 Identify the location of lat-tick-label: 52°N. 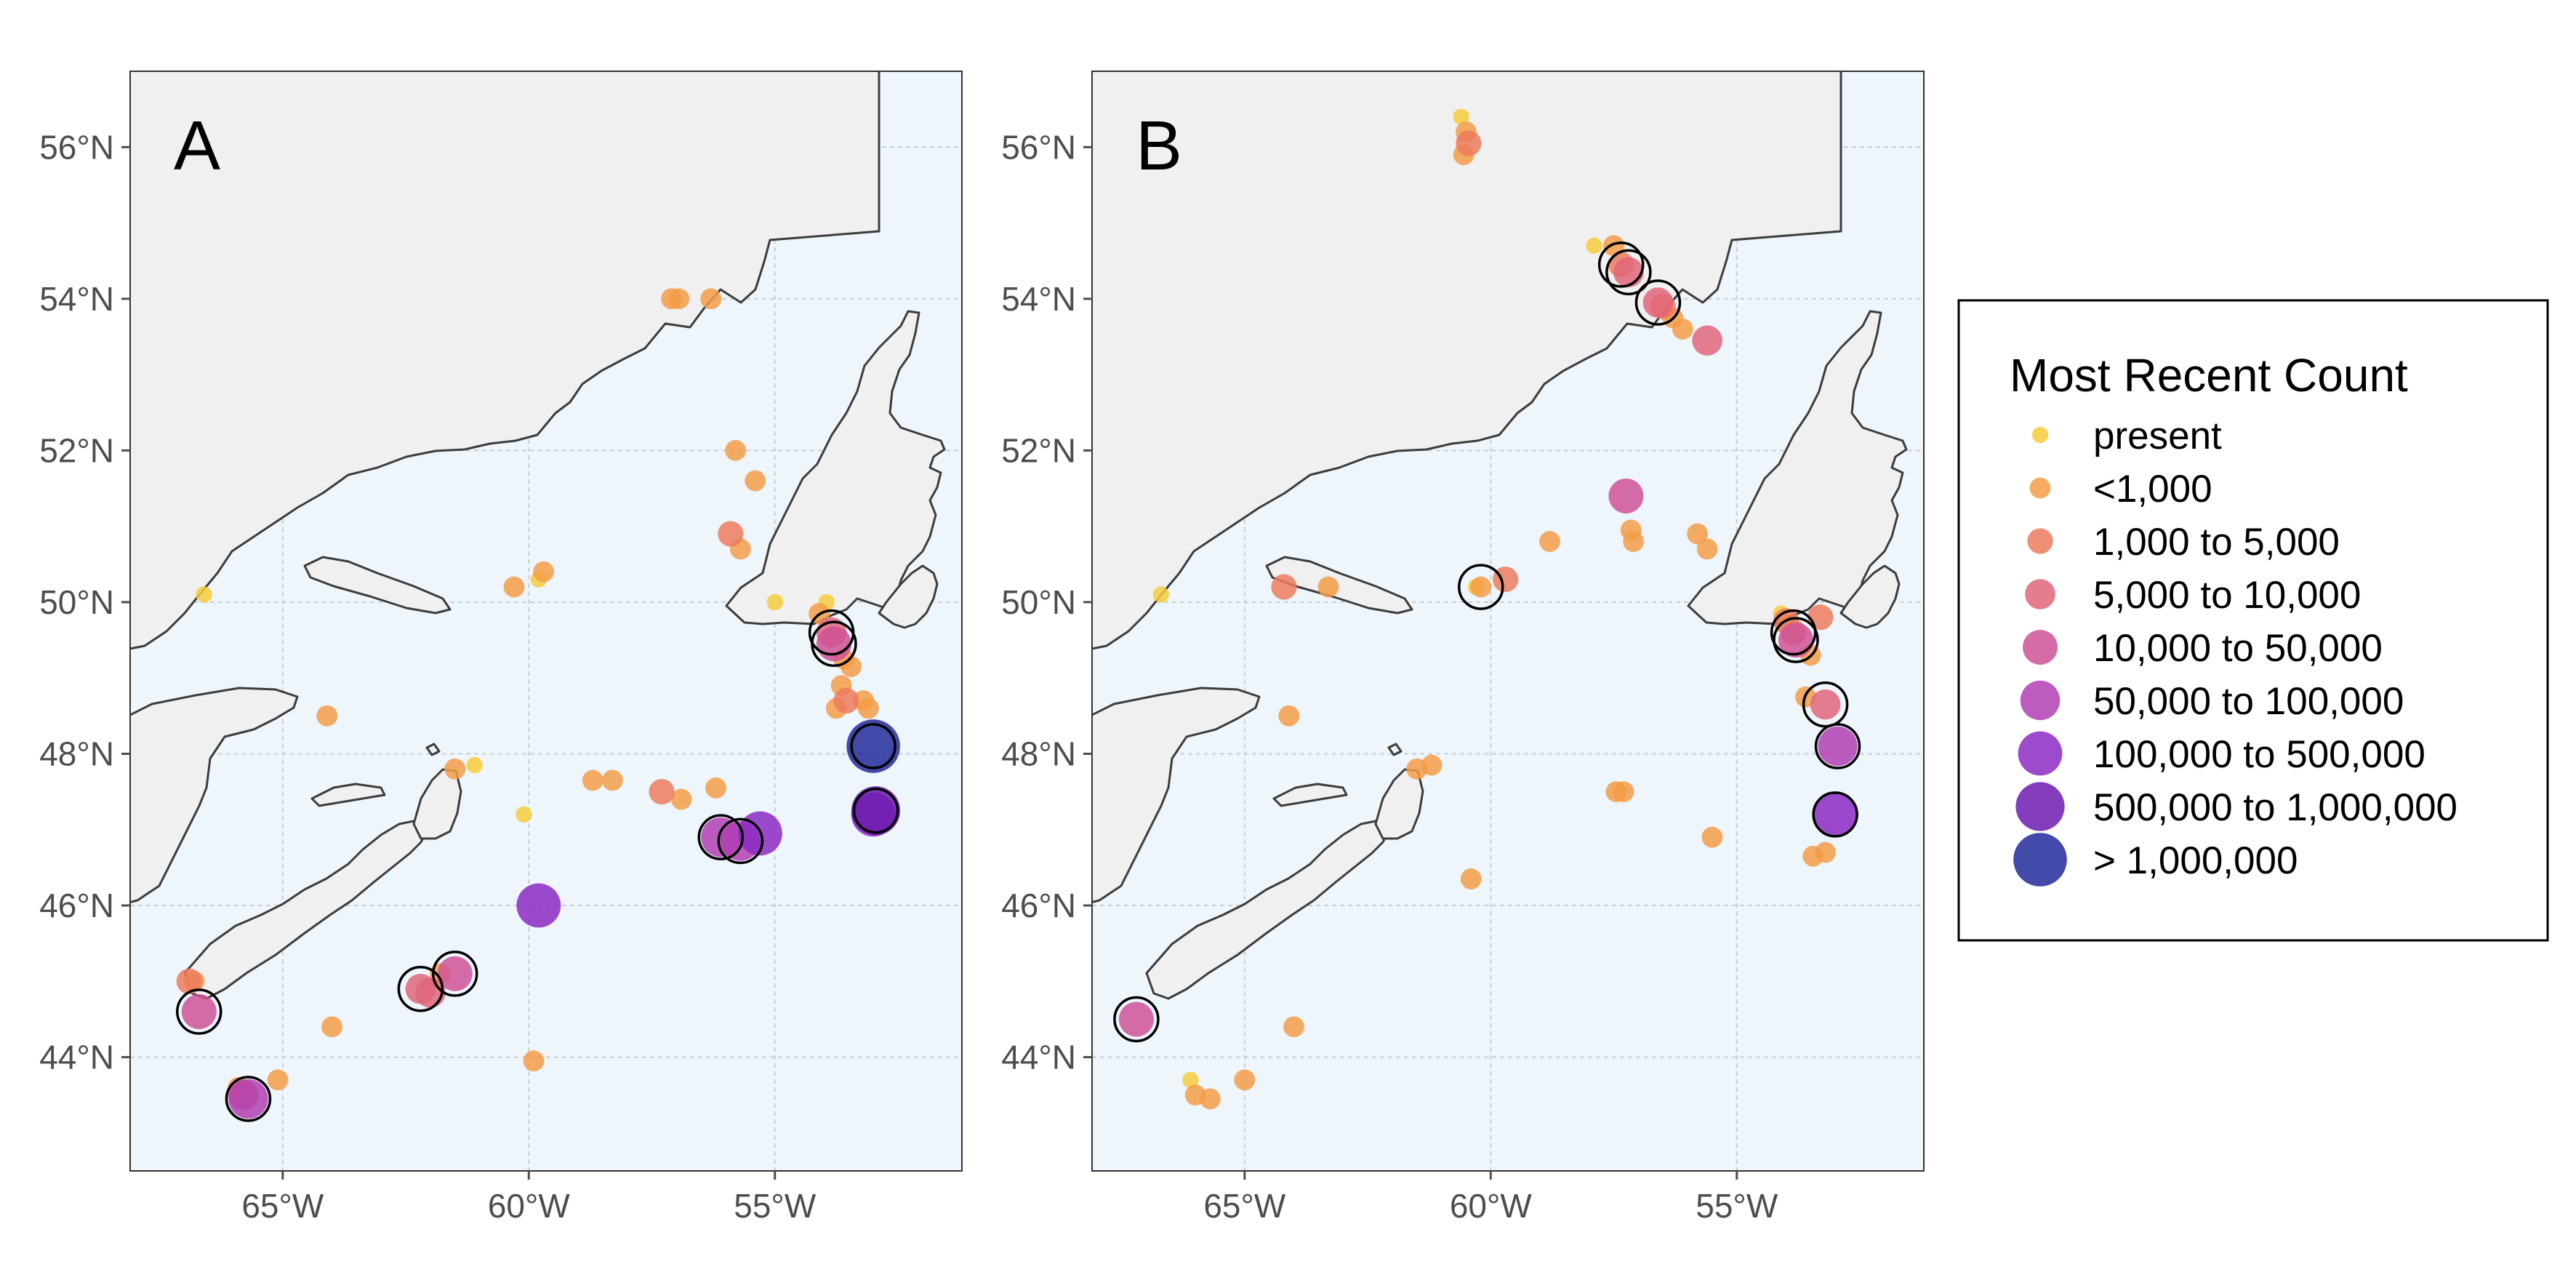
(76, 450).